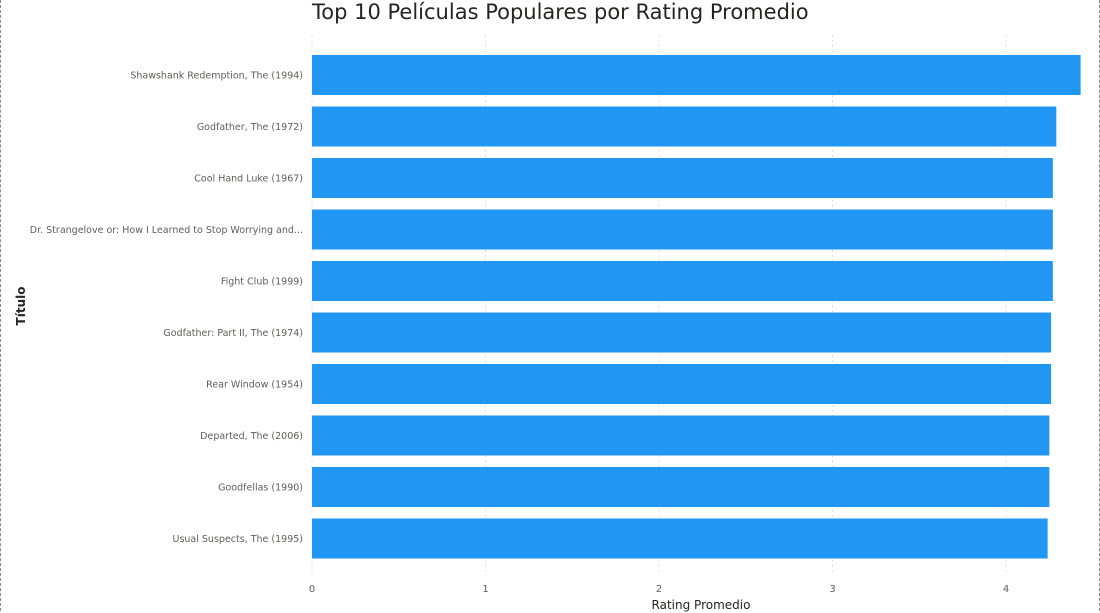 This screenshot has height=613, width=1100. Describe the element at coordinates (248, 179) in the screenshot. I see `category-label: Cool Hand Luke (1967)` at that location.